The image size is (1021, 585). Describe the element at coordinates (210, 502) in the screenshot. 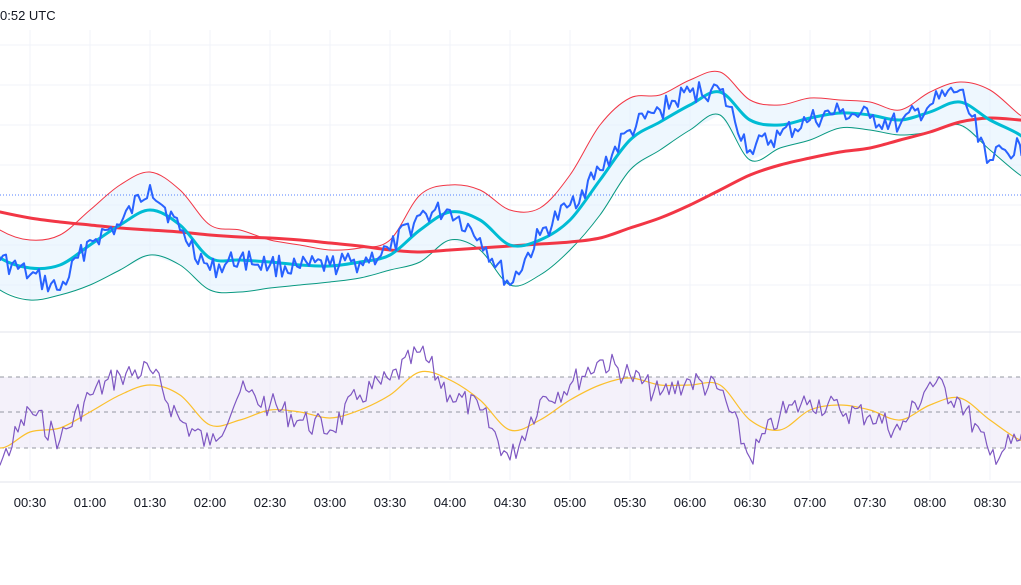

I see `time-tick-label: 02:00` at that location.